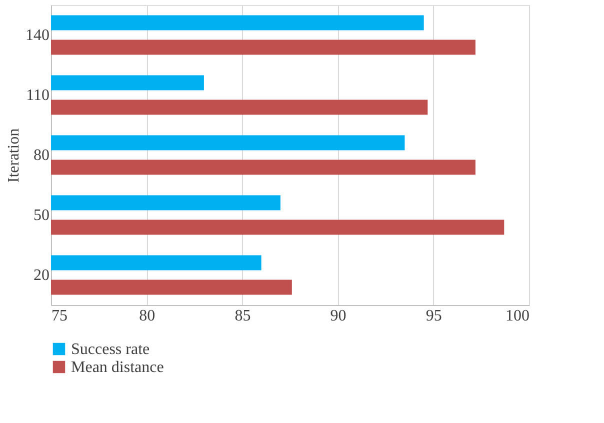 The height and width of the screenshot is (423, 604). I want to click on legend-label: Mean distance, so click(117, 367).